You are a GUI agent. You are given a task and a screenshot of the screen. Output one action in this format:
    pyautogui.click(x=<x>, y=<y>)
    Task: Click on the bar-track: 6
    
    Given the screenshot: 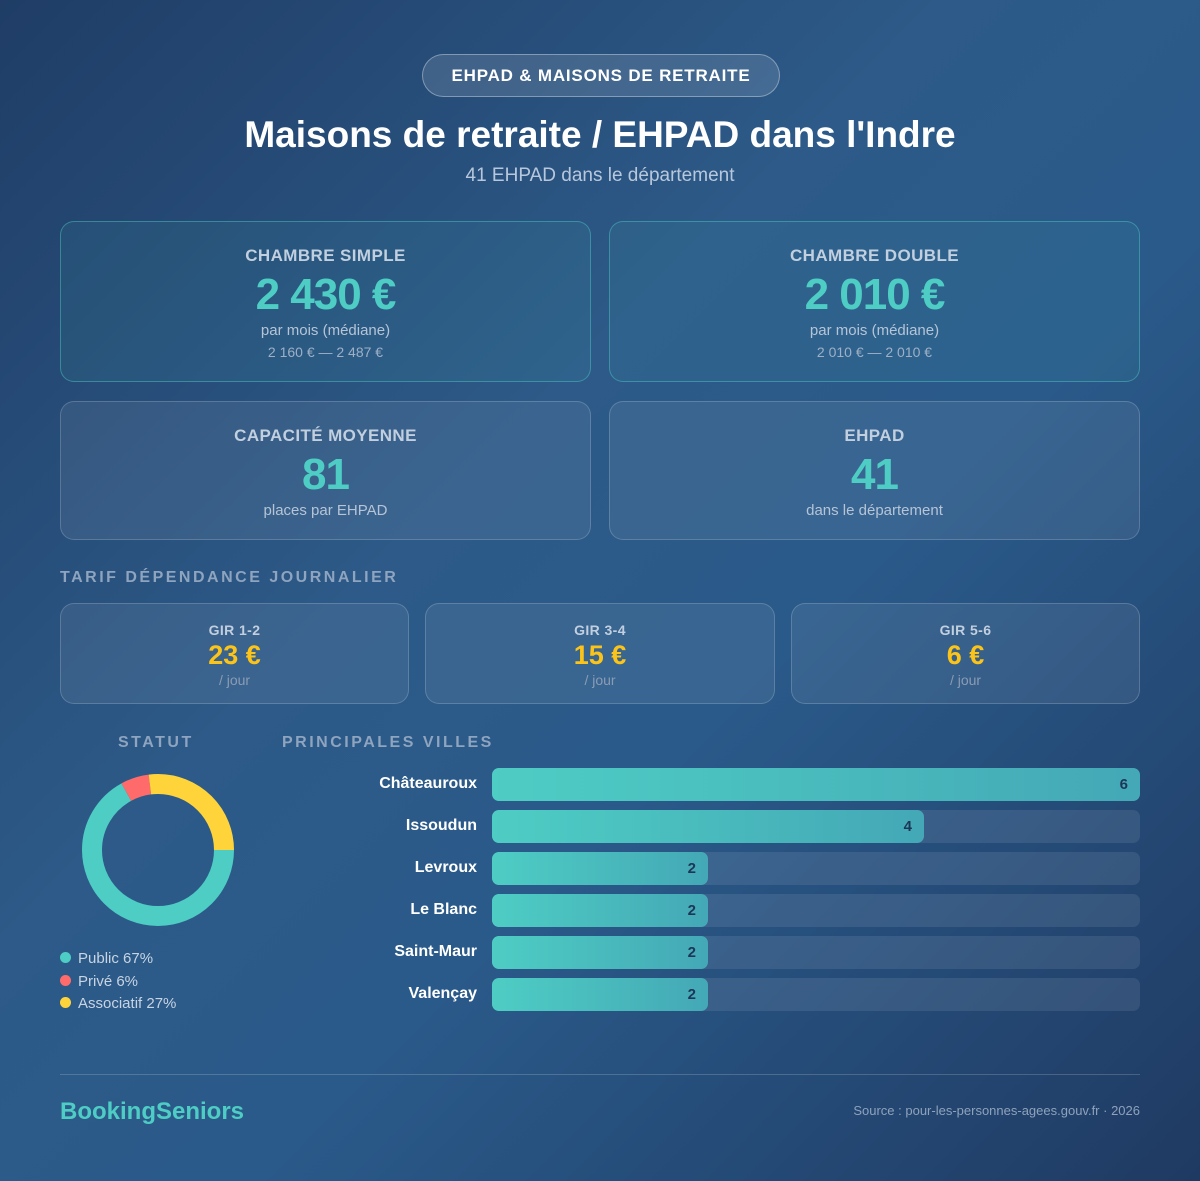 What is the action you would take?
    pyautogui.click(x=816, y=784)
    